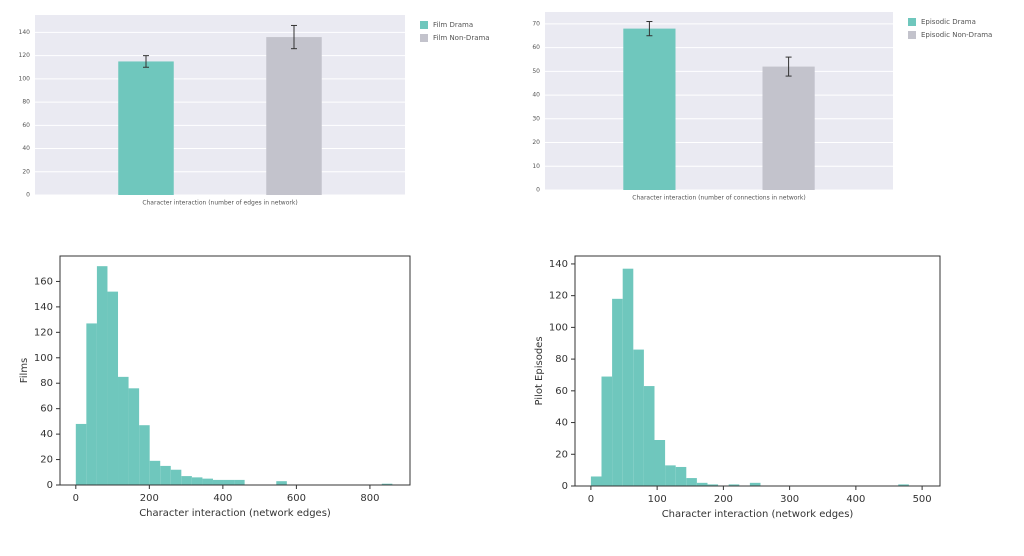  I want to click on y-tick-label: 160, so click(43, 281).